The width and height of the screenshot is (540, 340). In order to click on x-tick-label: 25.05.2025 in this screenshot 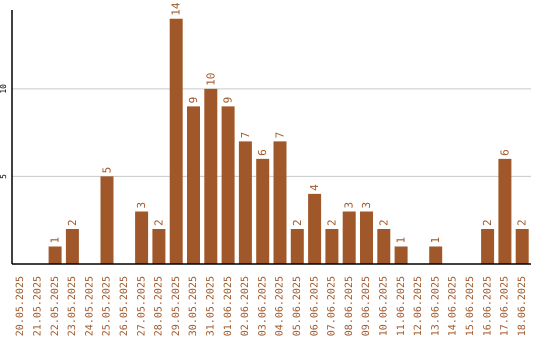, I will do `click(107, 306)`.